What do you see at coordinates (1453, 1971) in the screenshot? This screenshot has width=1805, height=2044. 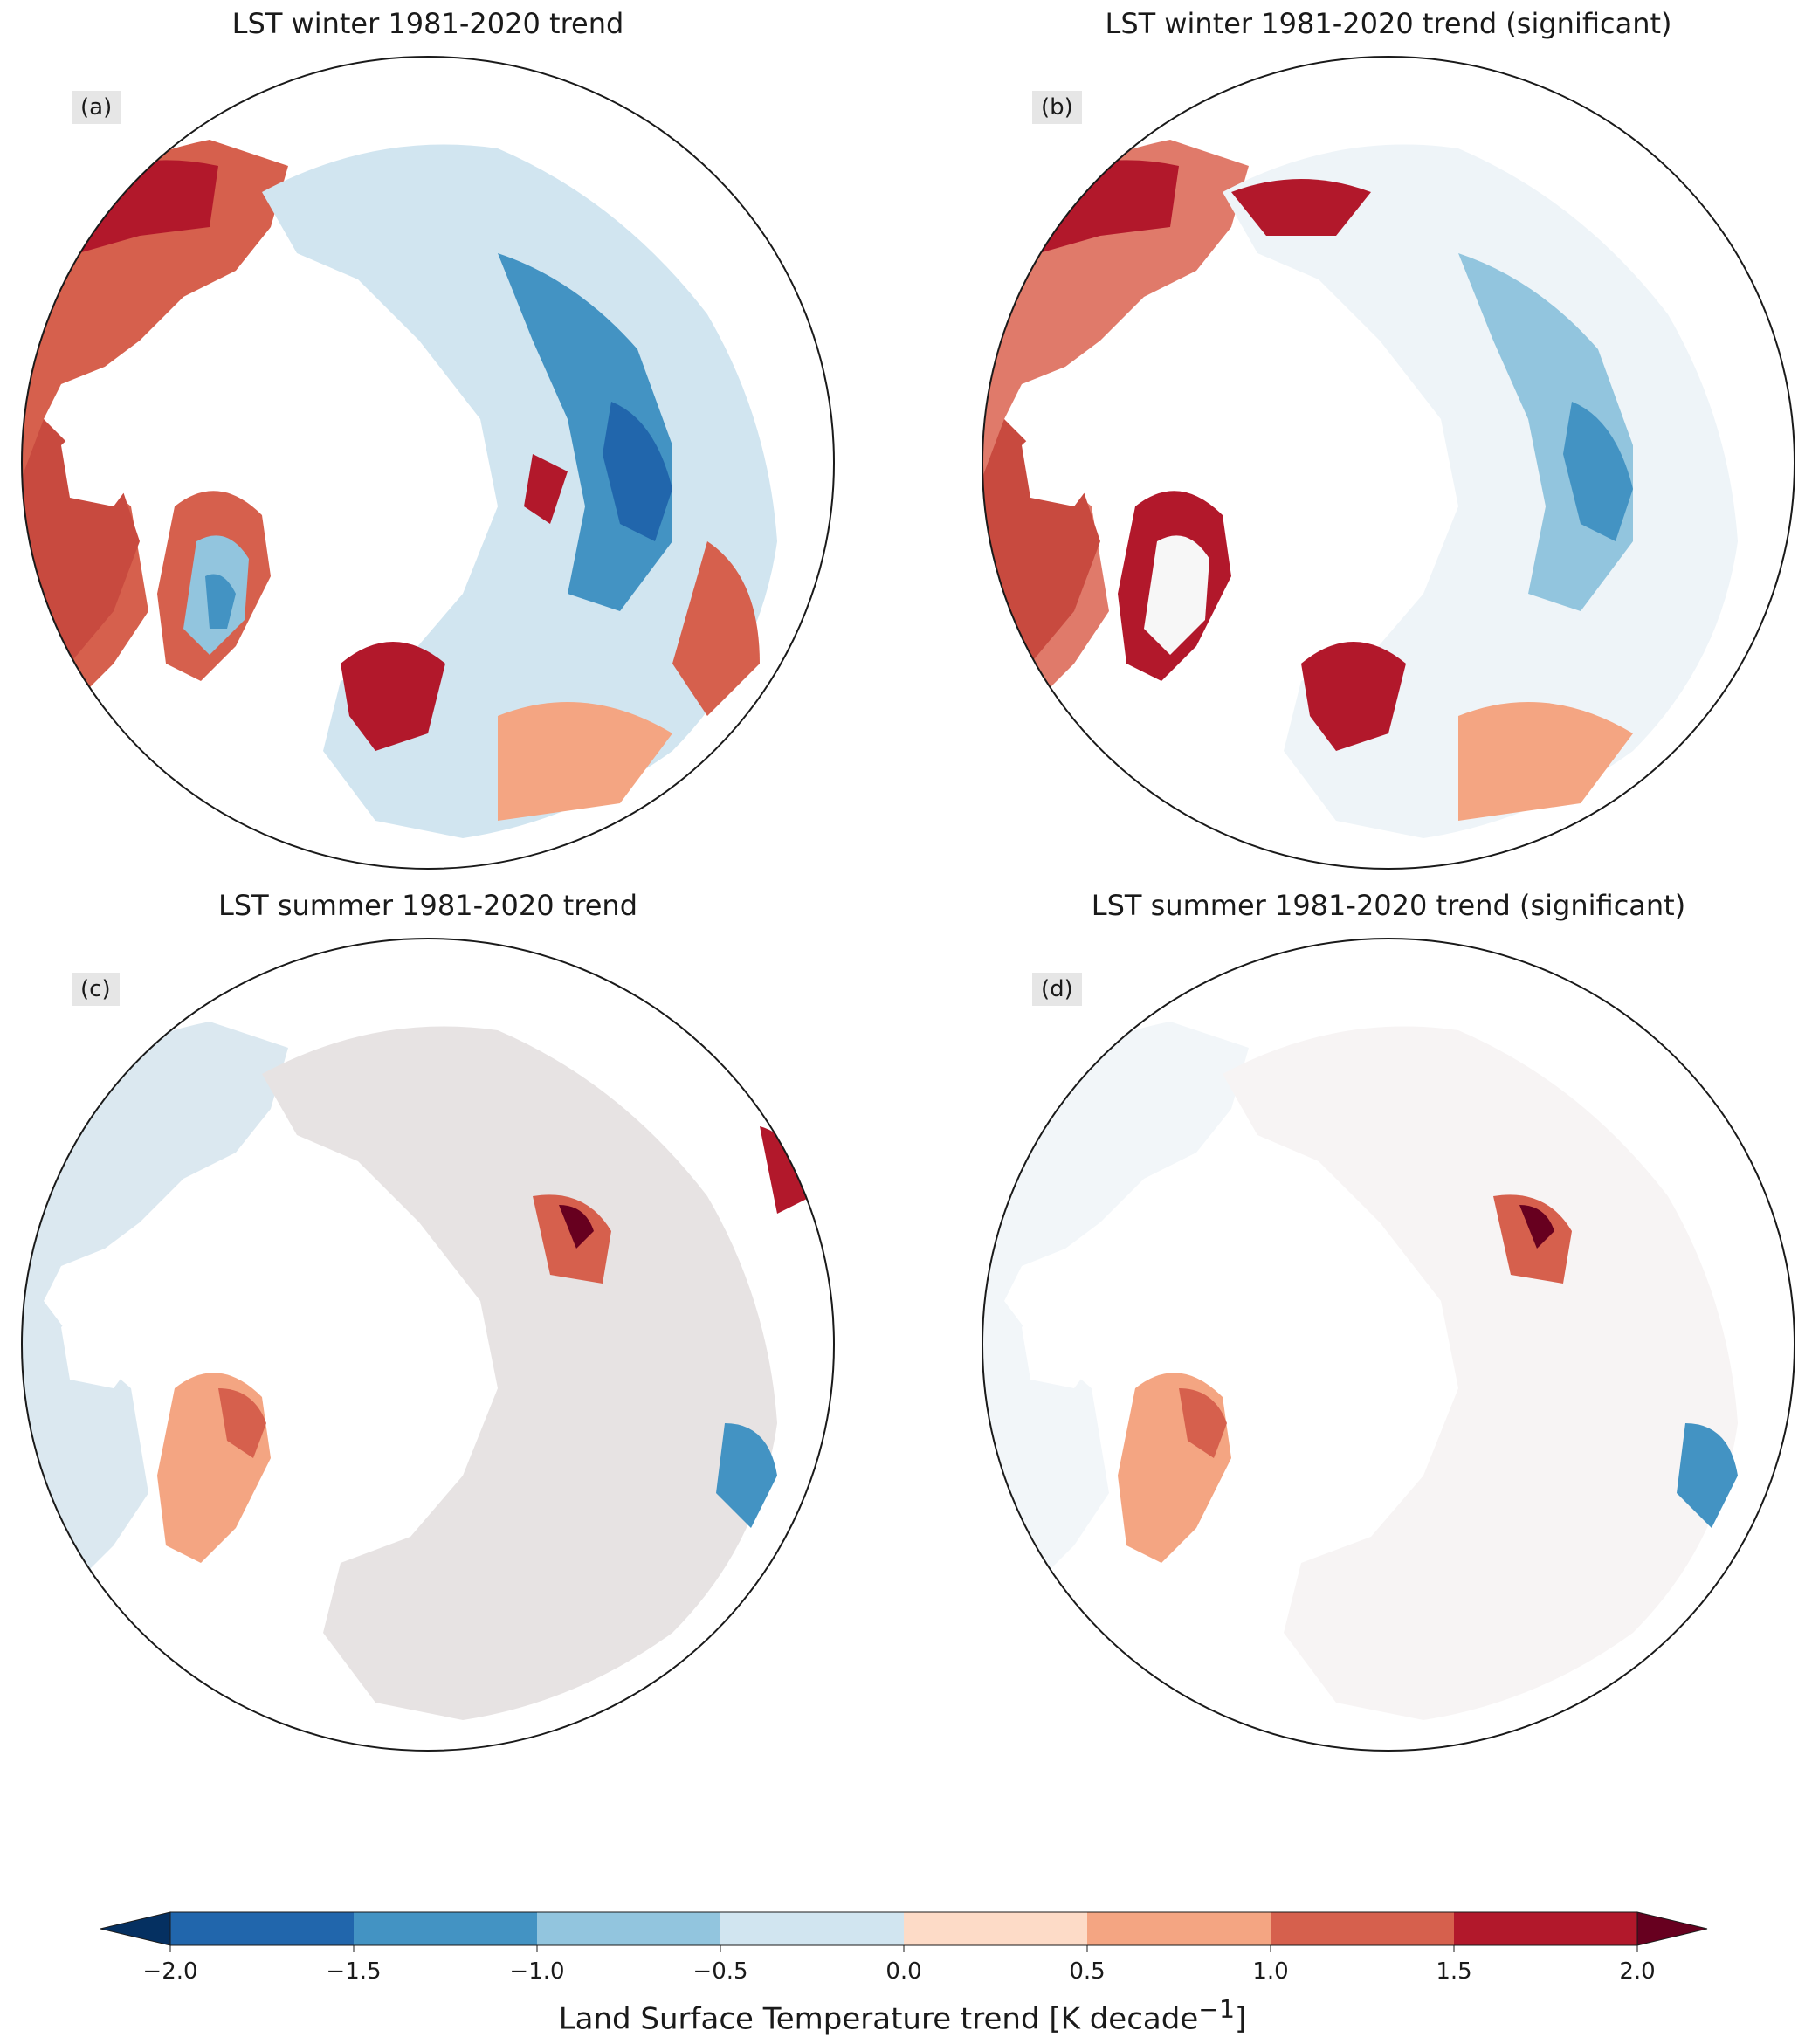 I see `colorbar-tick-label: 1.5` at bounding box center [1453, 1971].